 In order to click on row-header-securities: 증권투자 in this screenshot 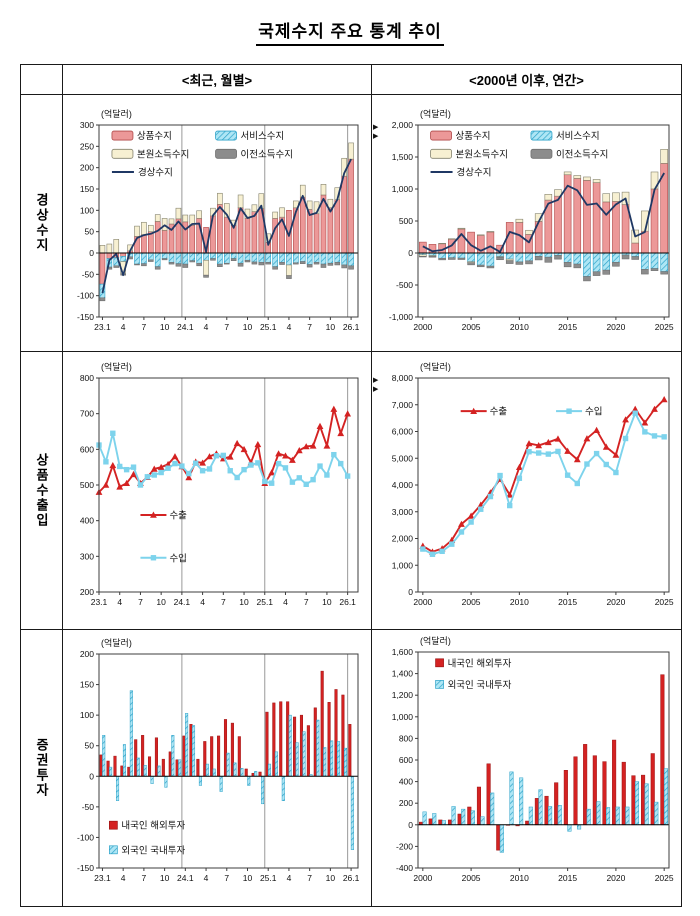, I will do `click(42, 768)`.